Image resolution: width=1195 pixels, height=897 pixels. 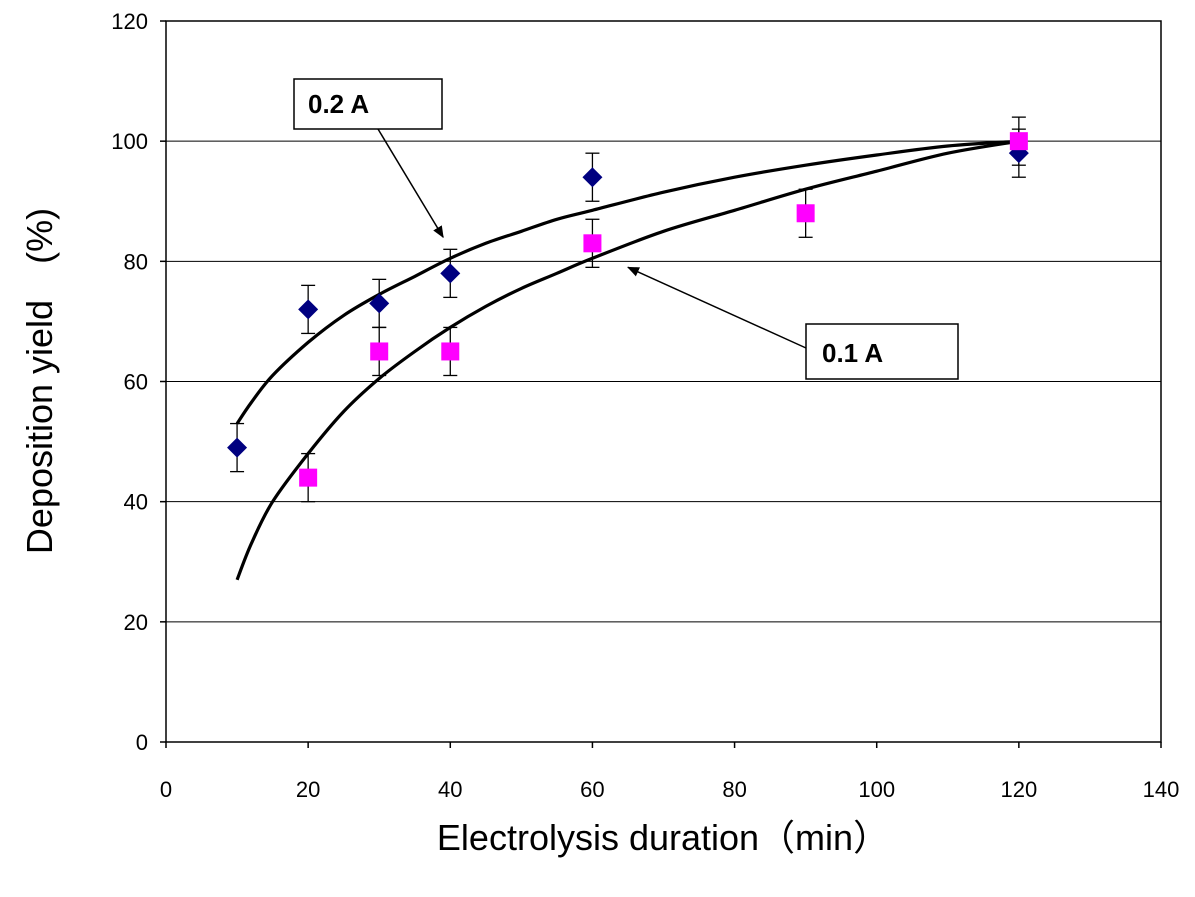 I want to click on y-tick-label-100: 100, so click(x=129, y=141).